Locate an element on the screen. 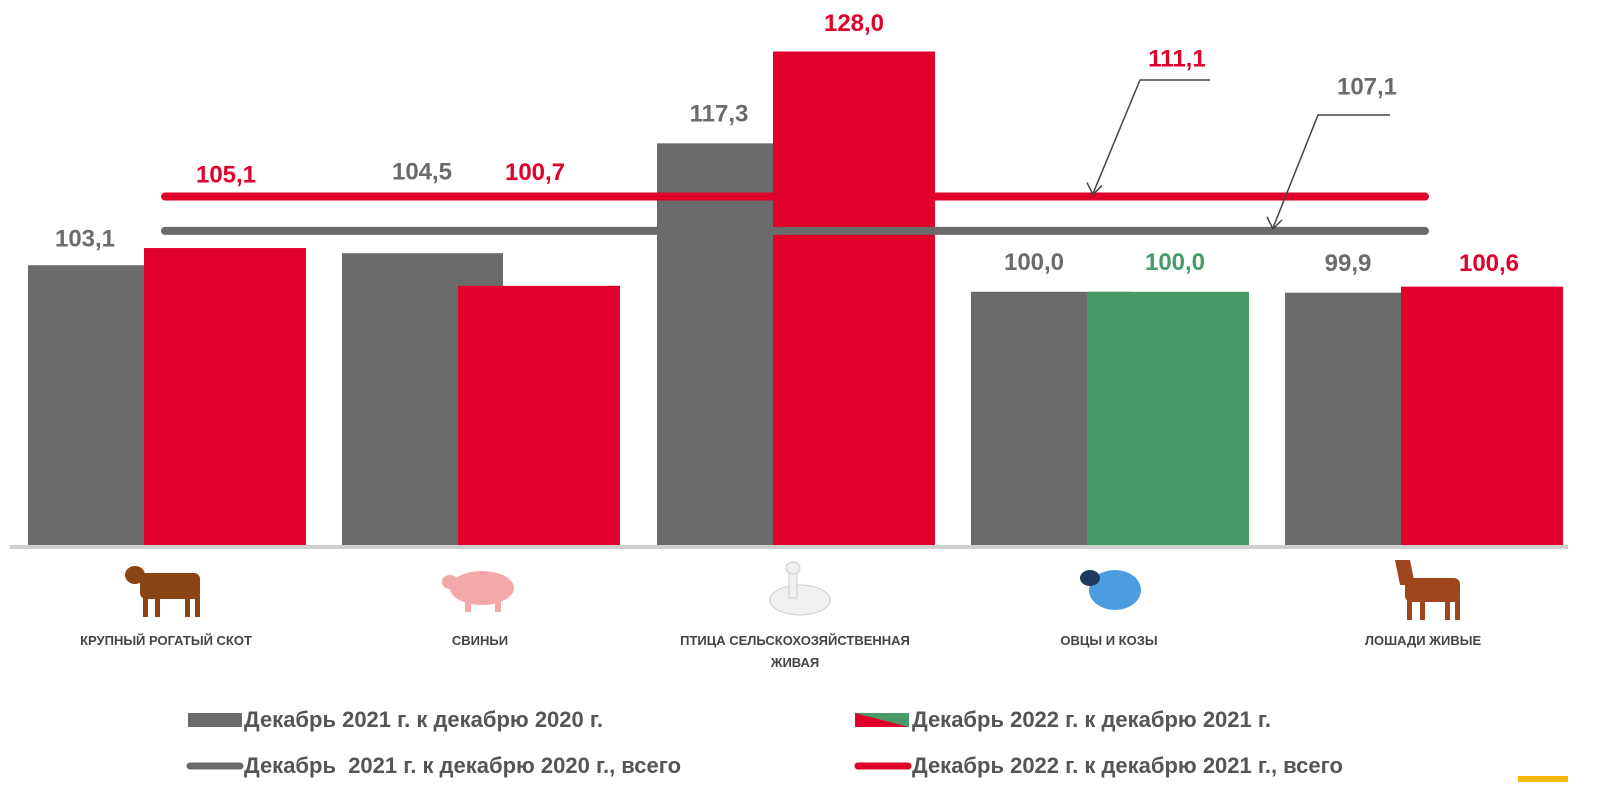 The image size is (1598, 796). value-label: 117,3 is located at coordinates (719, 114).